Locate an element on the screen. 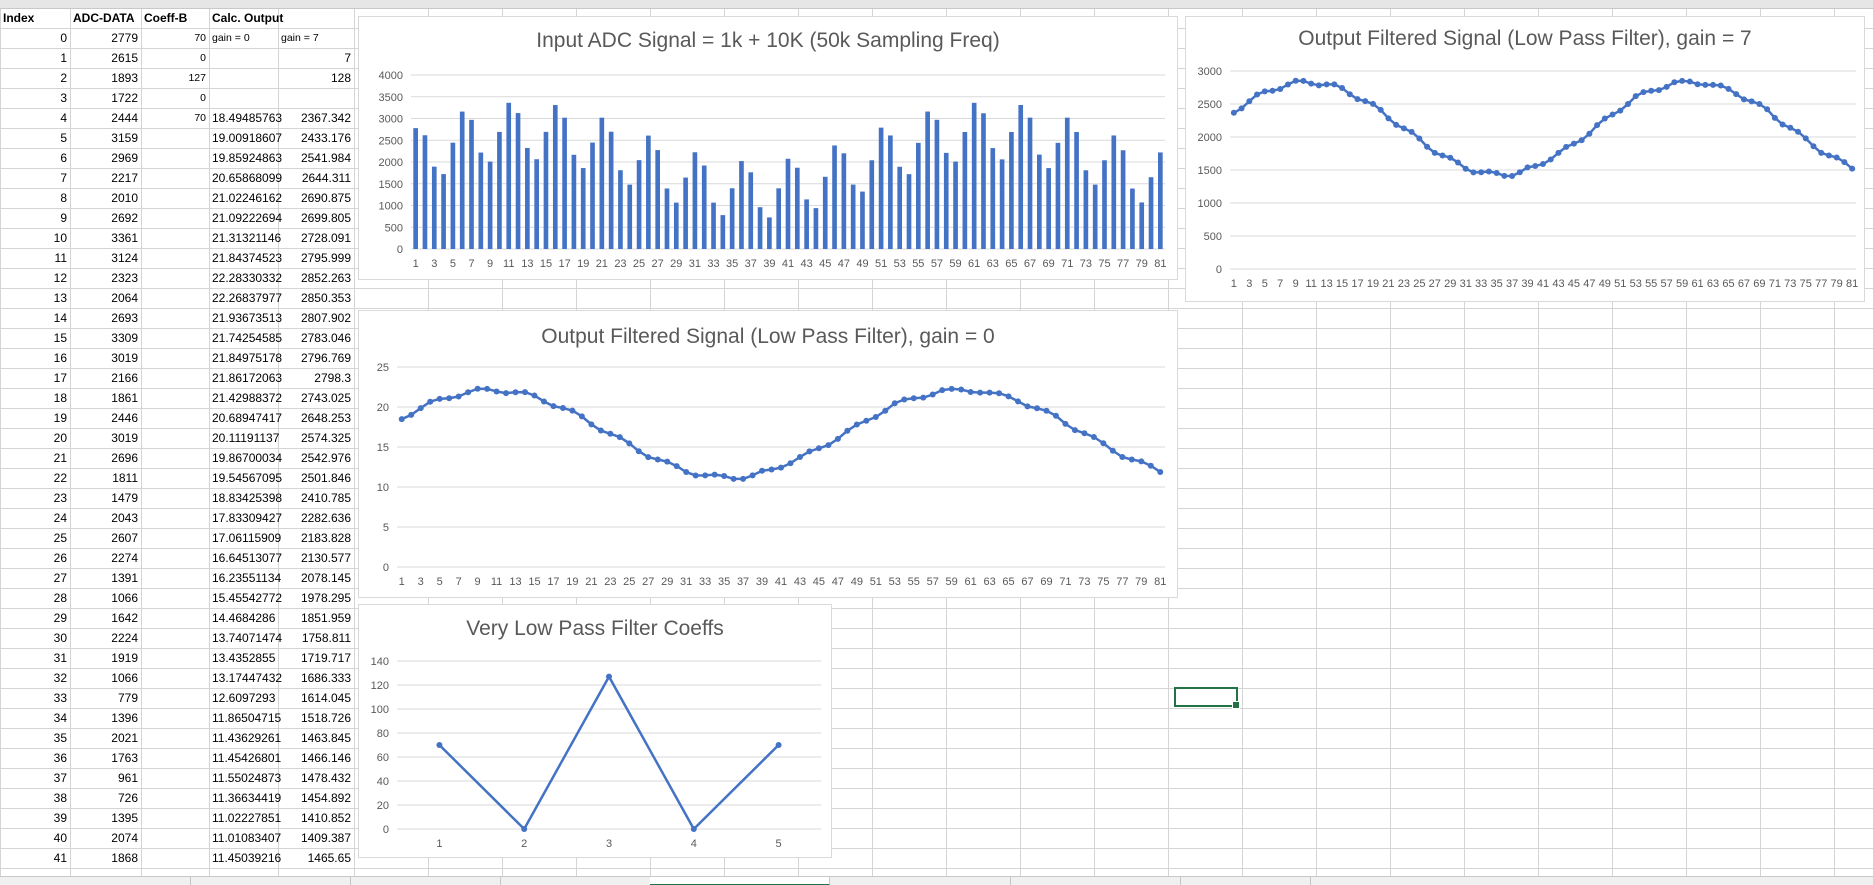 This screenshot has height=885, width=1873. table-cell: 21.93673513 is located at coordinates (247, 318).